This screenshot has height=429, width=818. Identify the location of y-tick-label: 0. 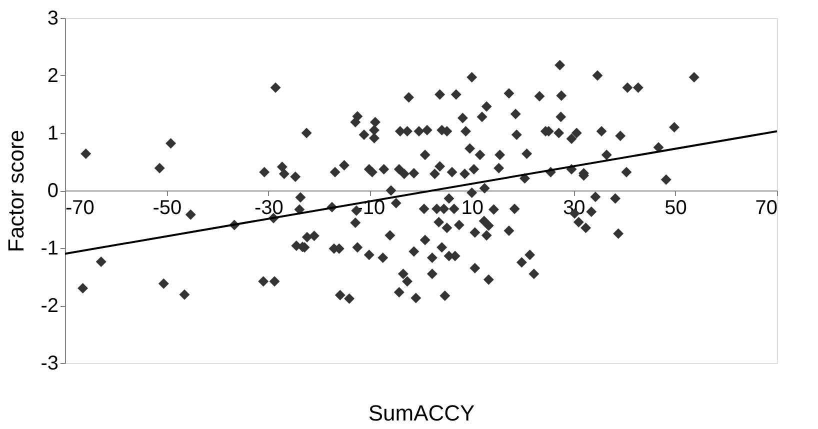
(52, 191).